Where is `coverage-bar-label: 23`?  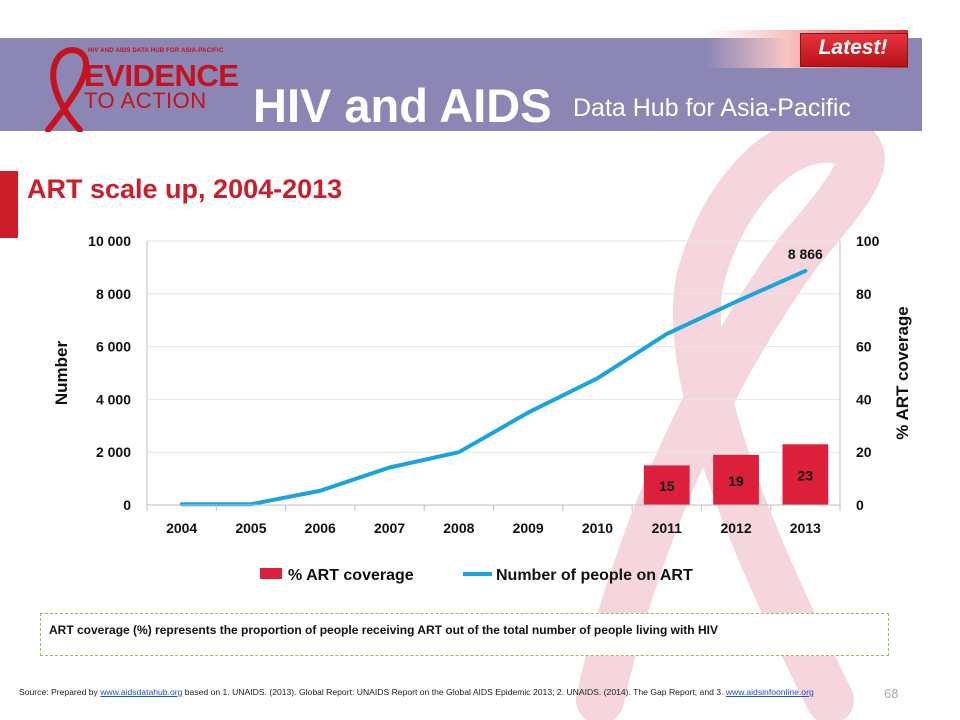
coverage-bar-label: 23 is located at coordinates (806, 476).